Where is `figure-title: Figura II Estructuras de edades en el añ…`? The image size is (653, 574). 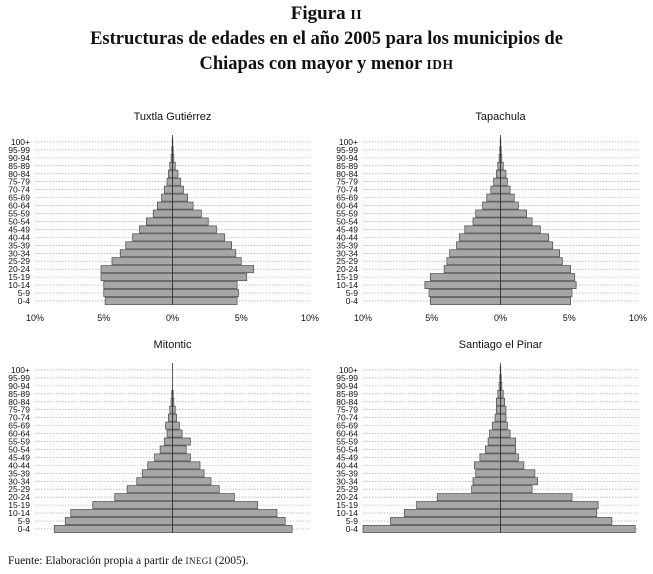
figure-title: Figura II Estructuras de edades en el añ… is located at coordinates (326, 39).